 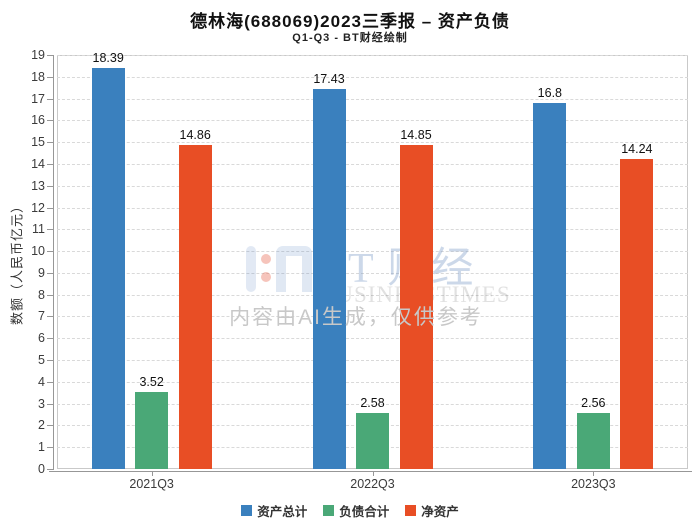 I want to click on legend-label: 净资产, so click(x=440, y=511).